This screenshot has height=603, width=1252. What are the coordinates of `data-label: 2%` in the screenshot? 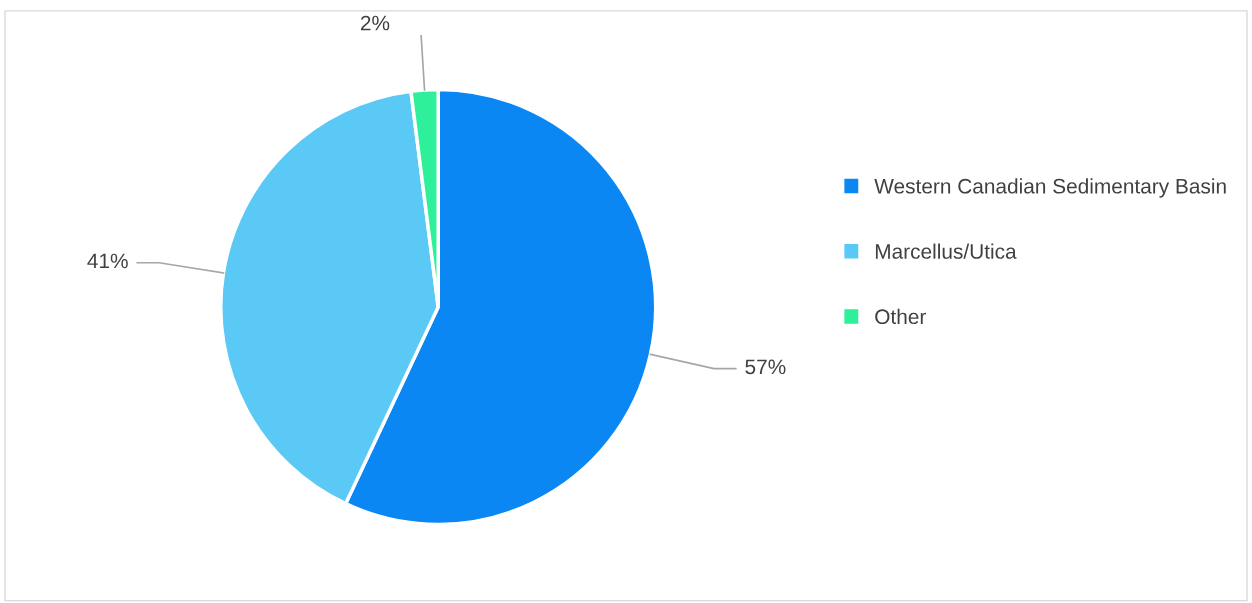 It's located at (375, 23).